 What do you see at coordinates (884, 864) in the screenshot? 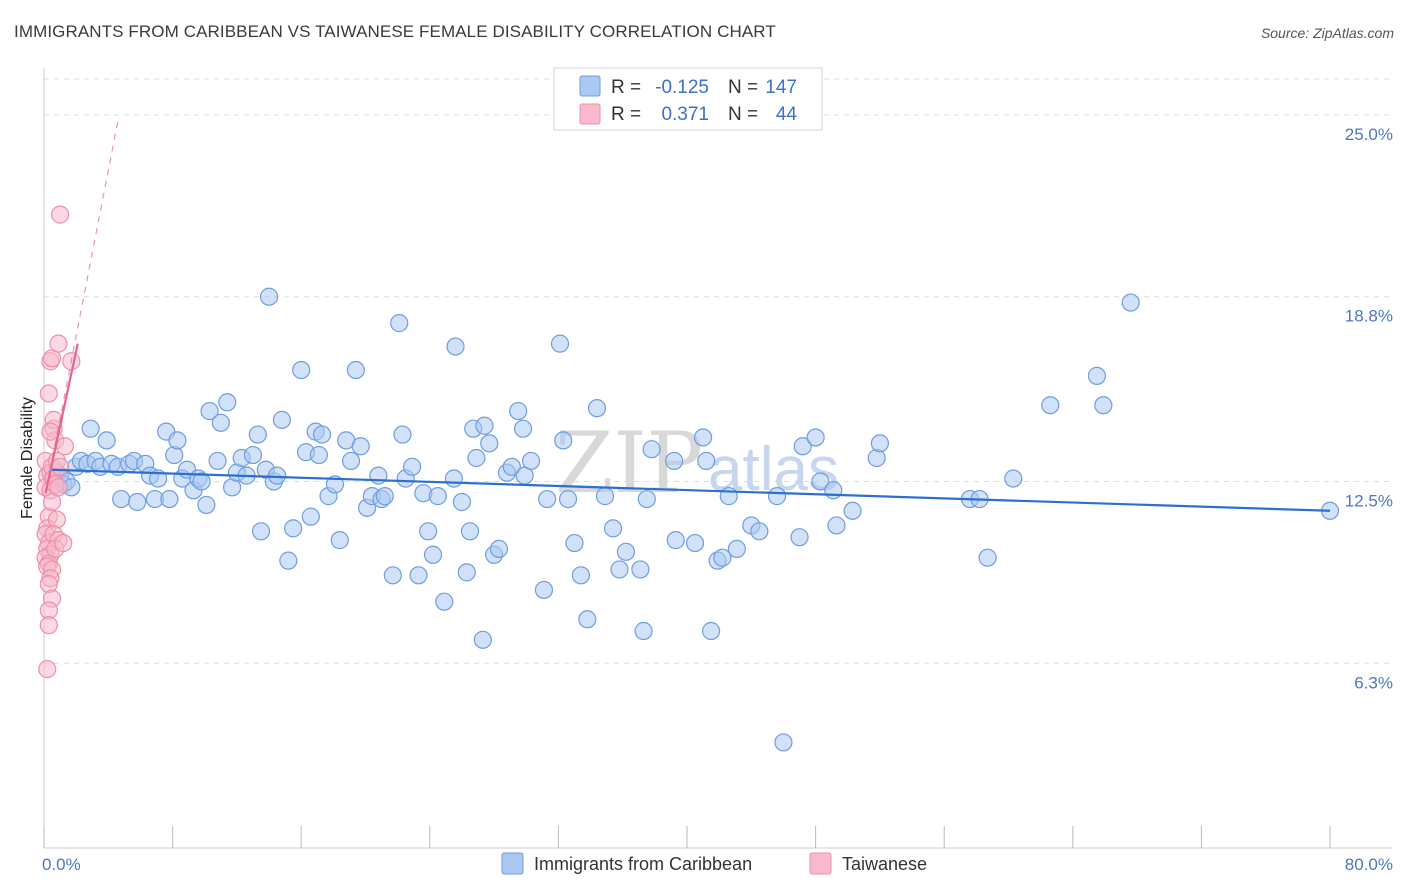
I see `bottom-legend-taiwanese: Taiwanese` at bounding box center [884, 864].